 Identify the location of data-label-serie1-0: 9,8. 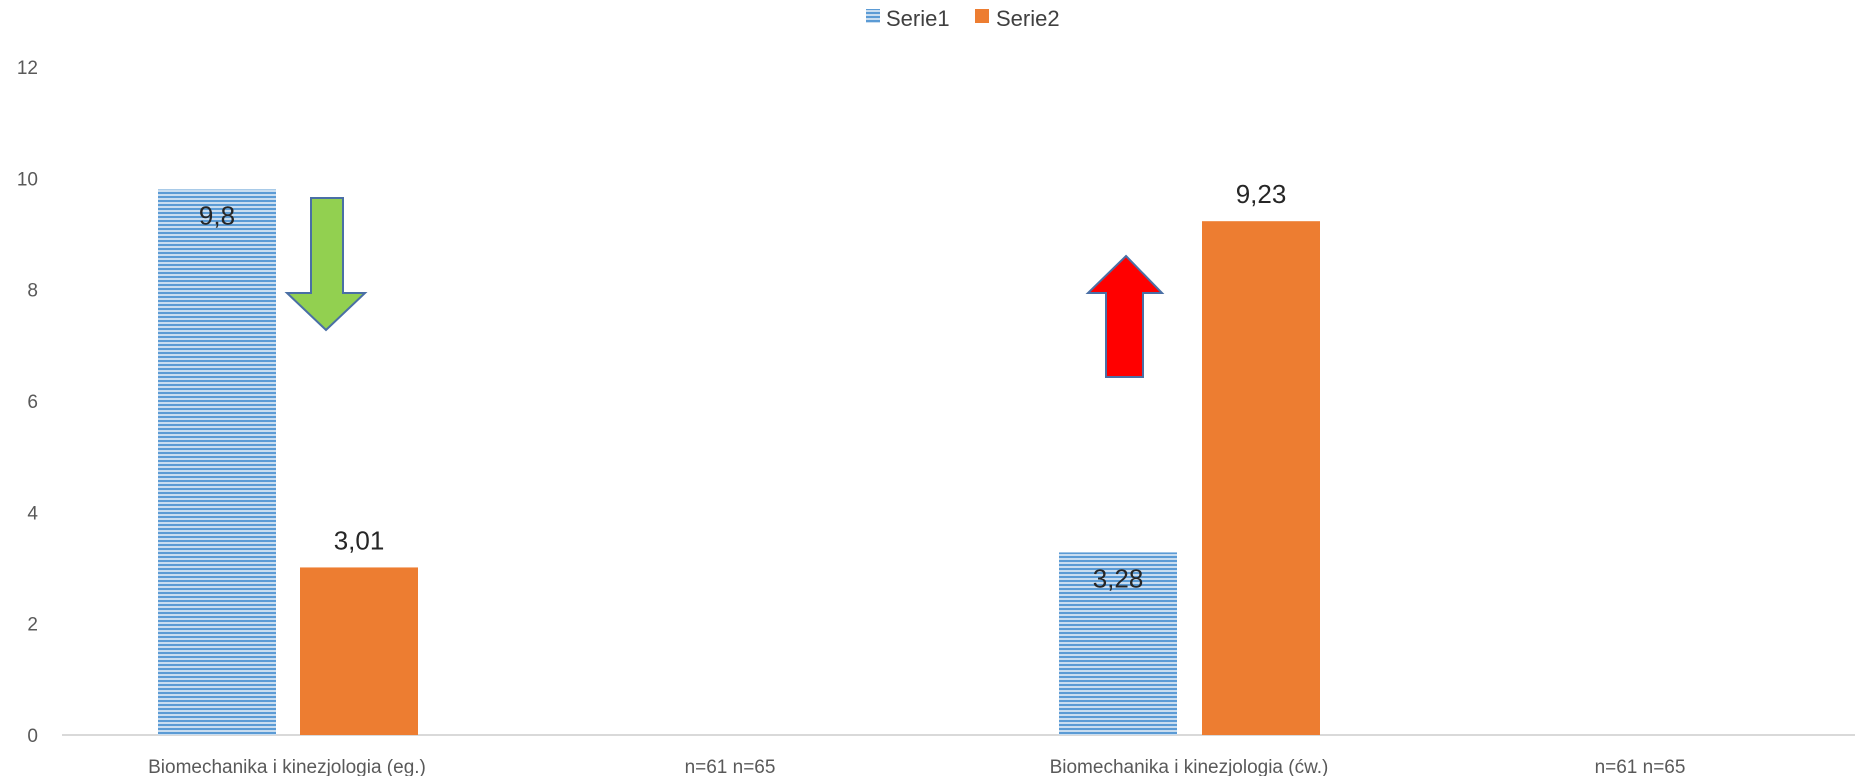
(217, 215).